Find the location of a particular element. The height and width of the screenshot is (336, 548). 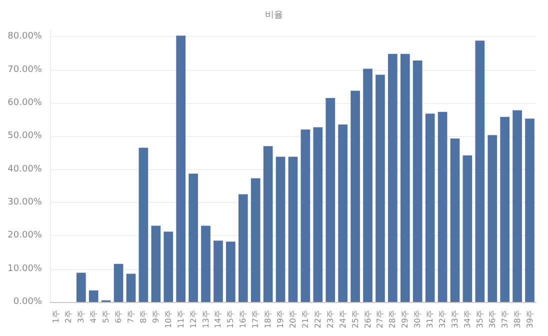

x-tick-label: 27주 is located at coordinates (380, 319).